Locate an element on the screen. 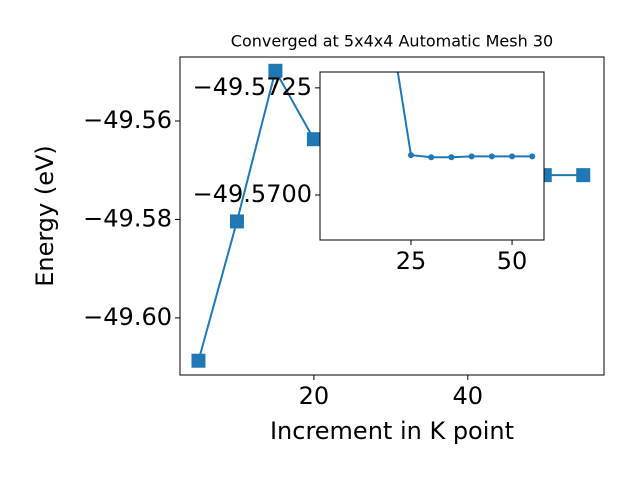 The width and height of the screenshot is (640, 480). x-tick-label: 20 is located at coordinates (314, 396).